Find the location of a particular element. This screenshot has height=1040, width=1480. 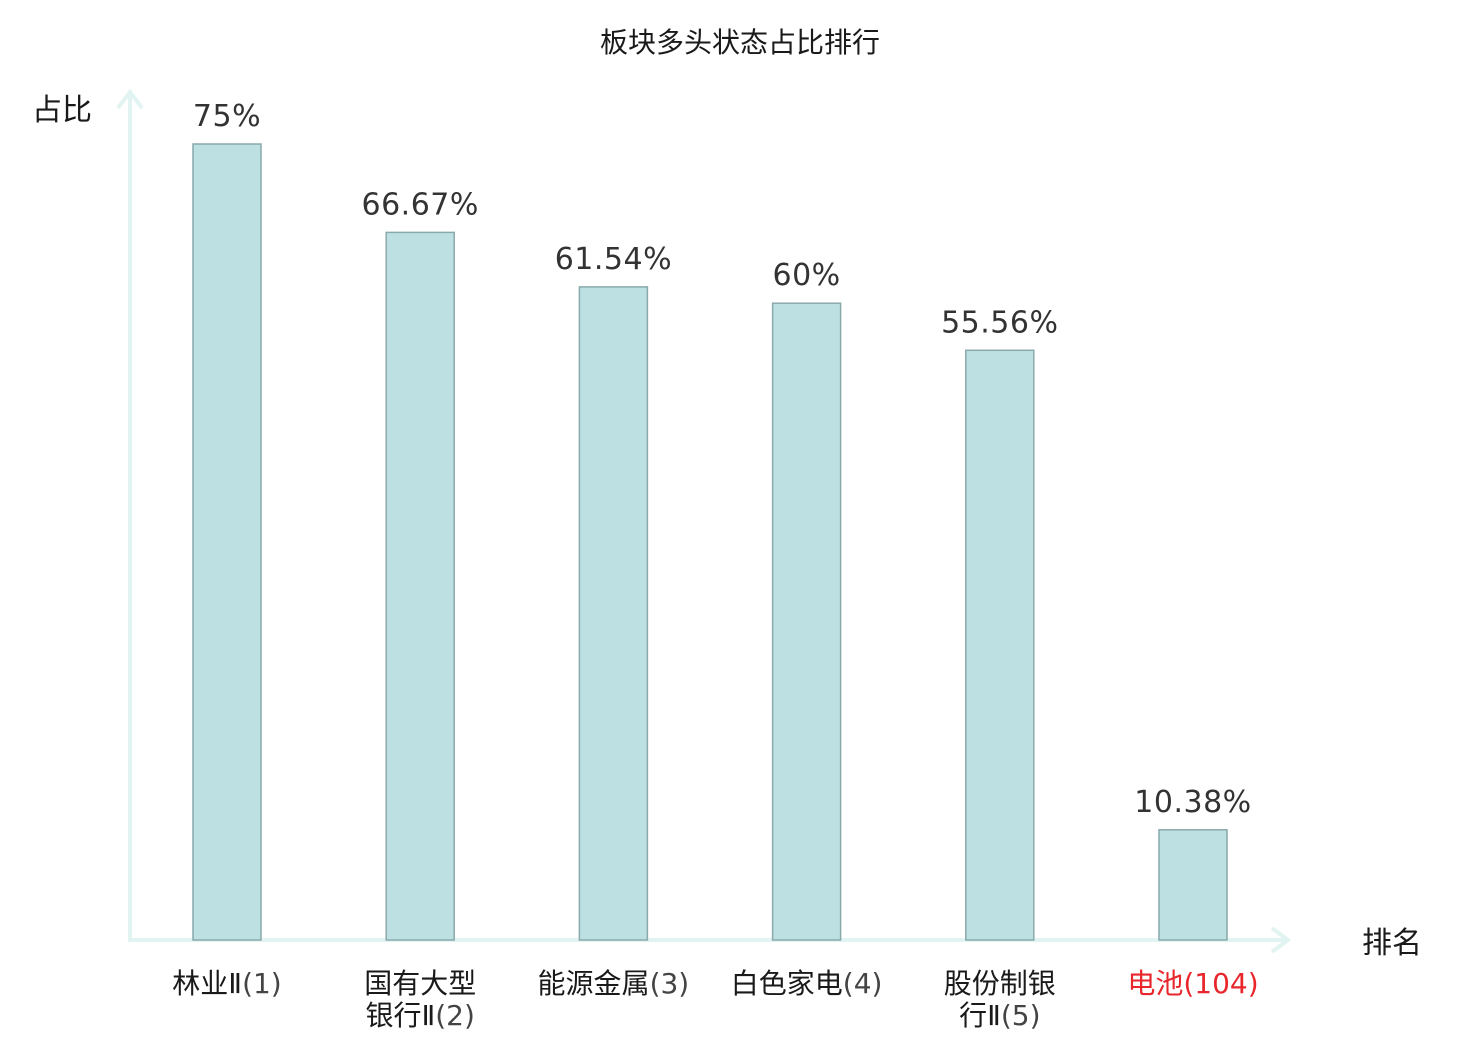

category-label-line: 能源金属(3) is located at coordinates (614, 983).